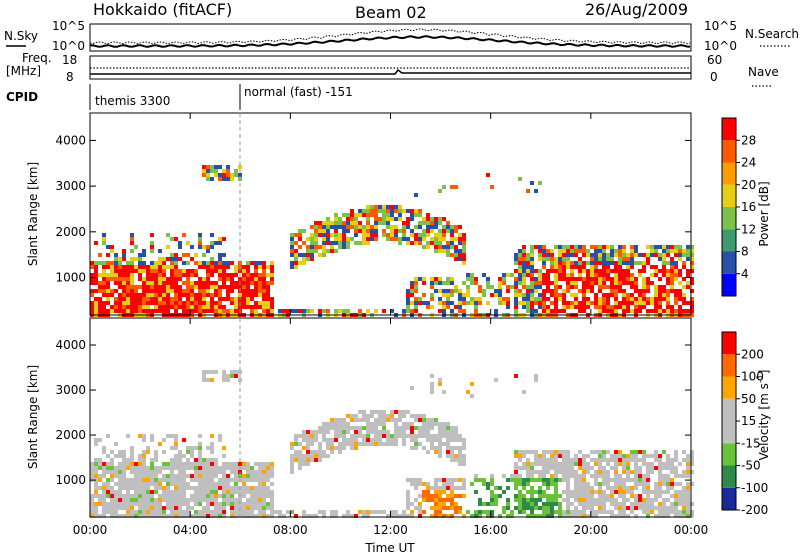  I want to click on cpid-label: CPID, so click(22, 97).